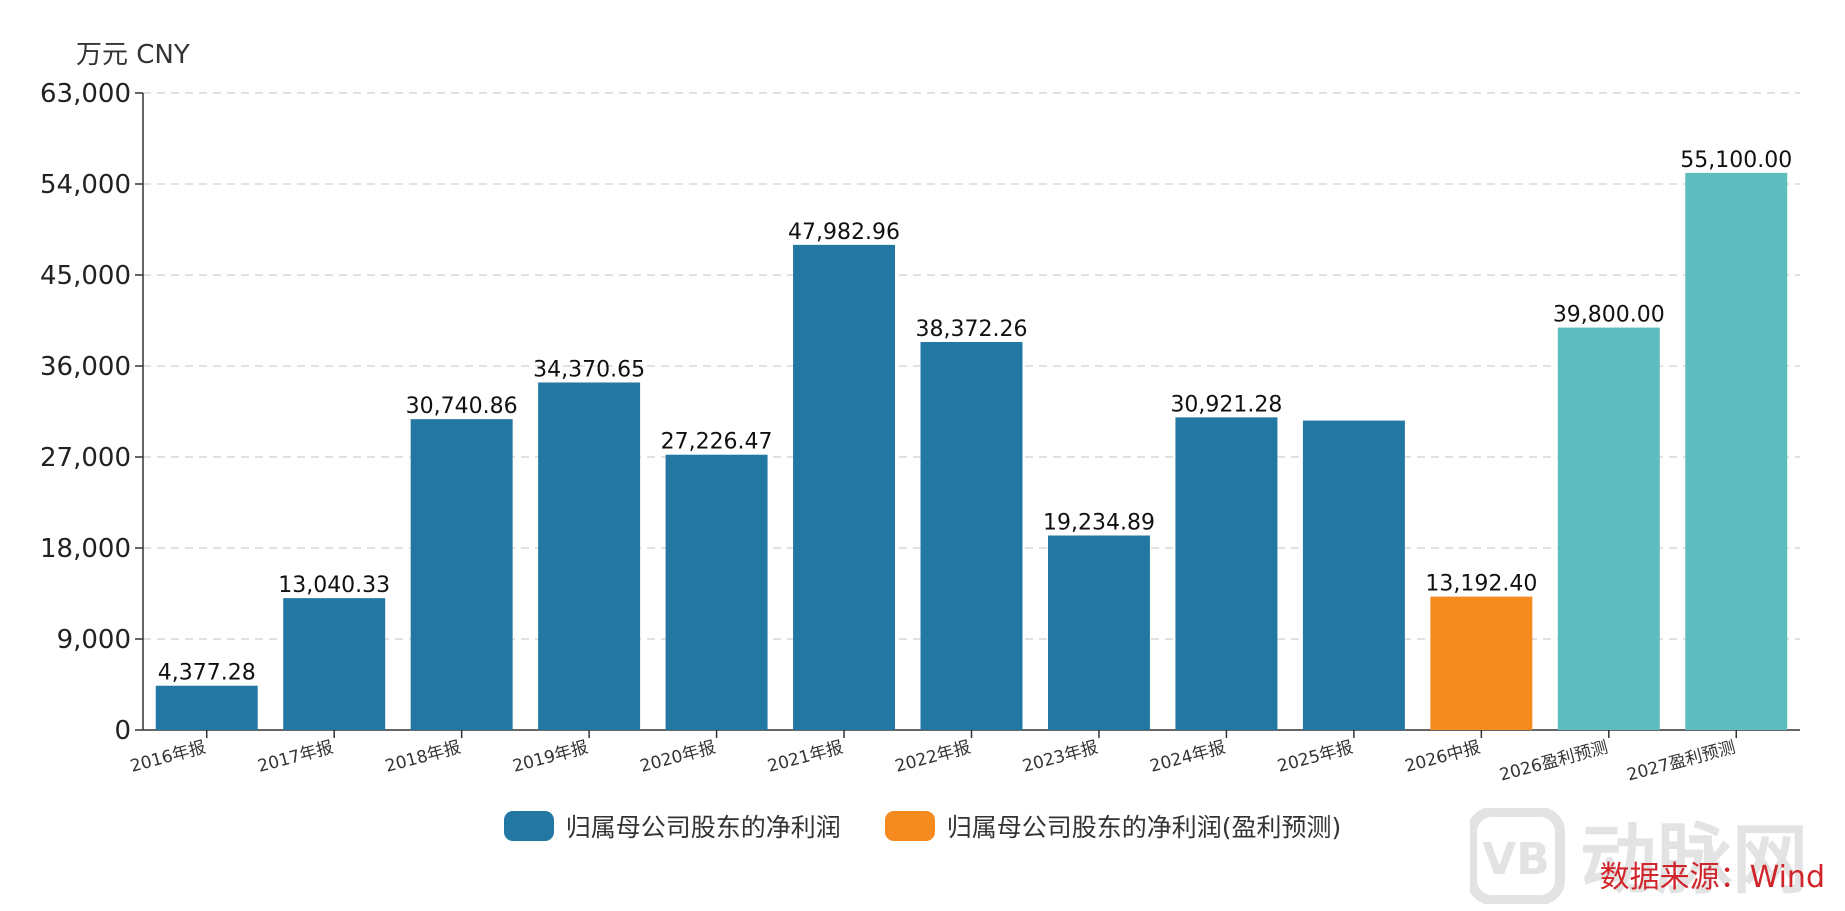 This screenshot has width=1845, height=911. Describe the element at coordinates (1144, 827) in the screenshot. I see `legend-label-forecast: 归属母公司股东的净利润(盈利预测)` at that location.